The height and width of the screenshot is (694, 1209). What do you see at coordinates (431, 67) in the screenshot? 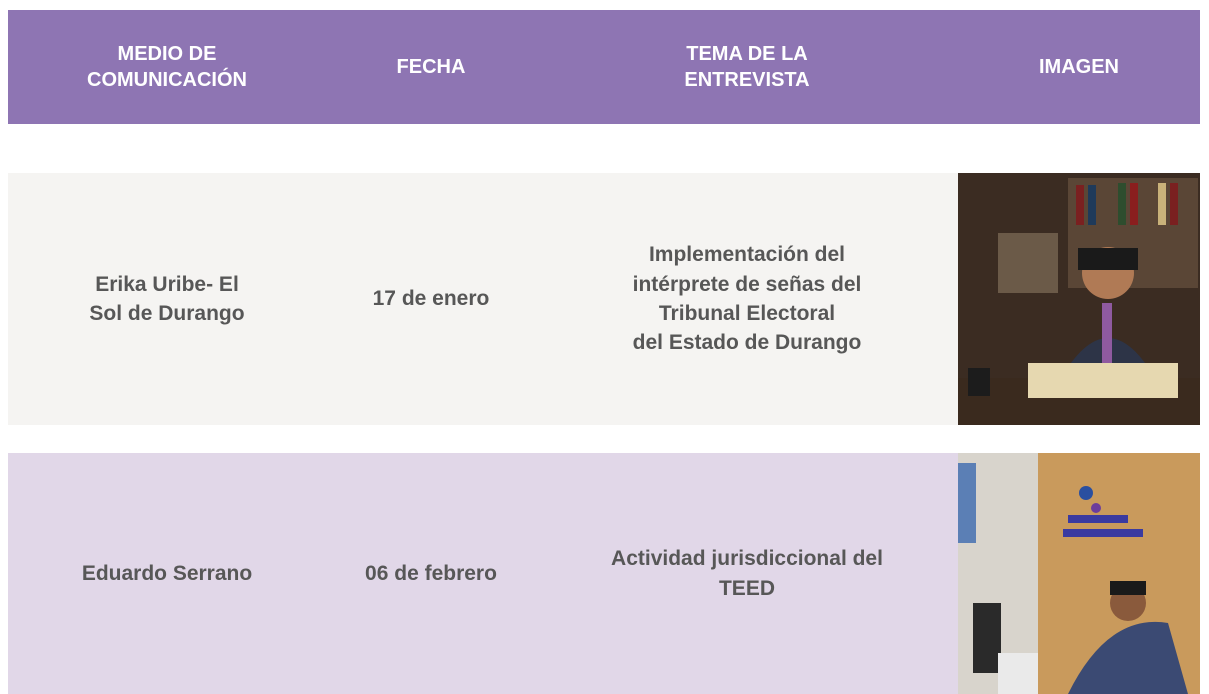
I see `header-cell: FECHA` at bounding box center [431, 67].